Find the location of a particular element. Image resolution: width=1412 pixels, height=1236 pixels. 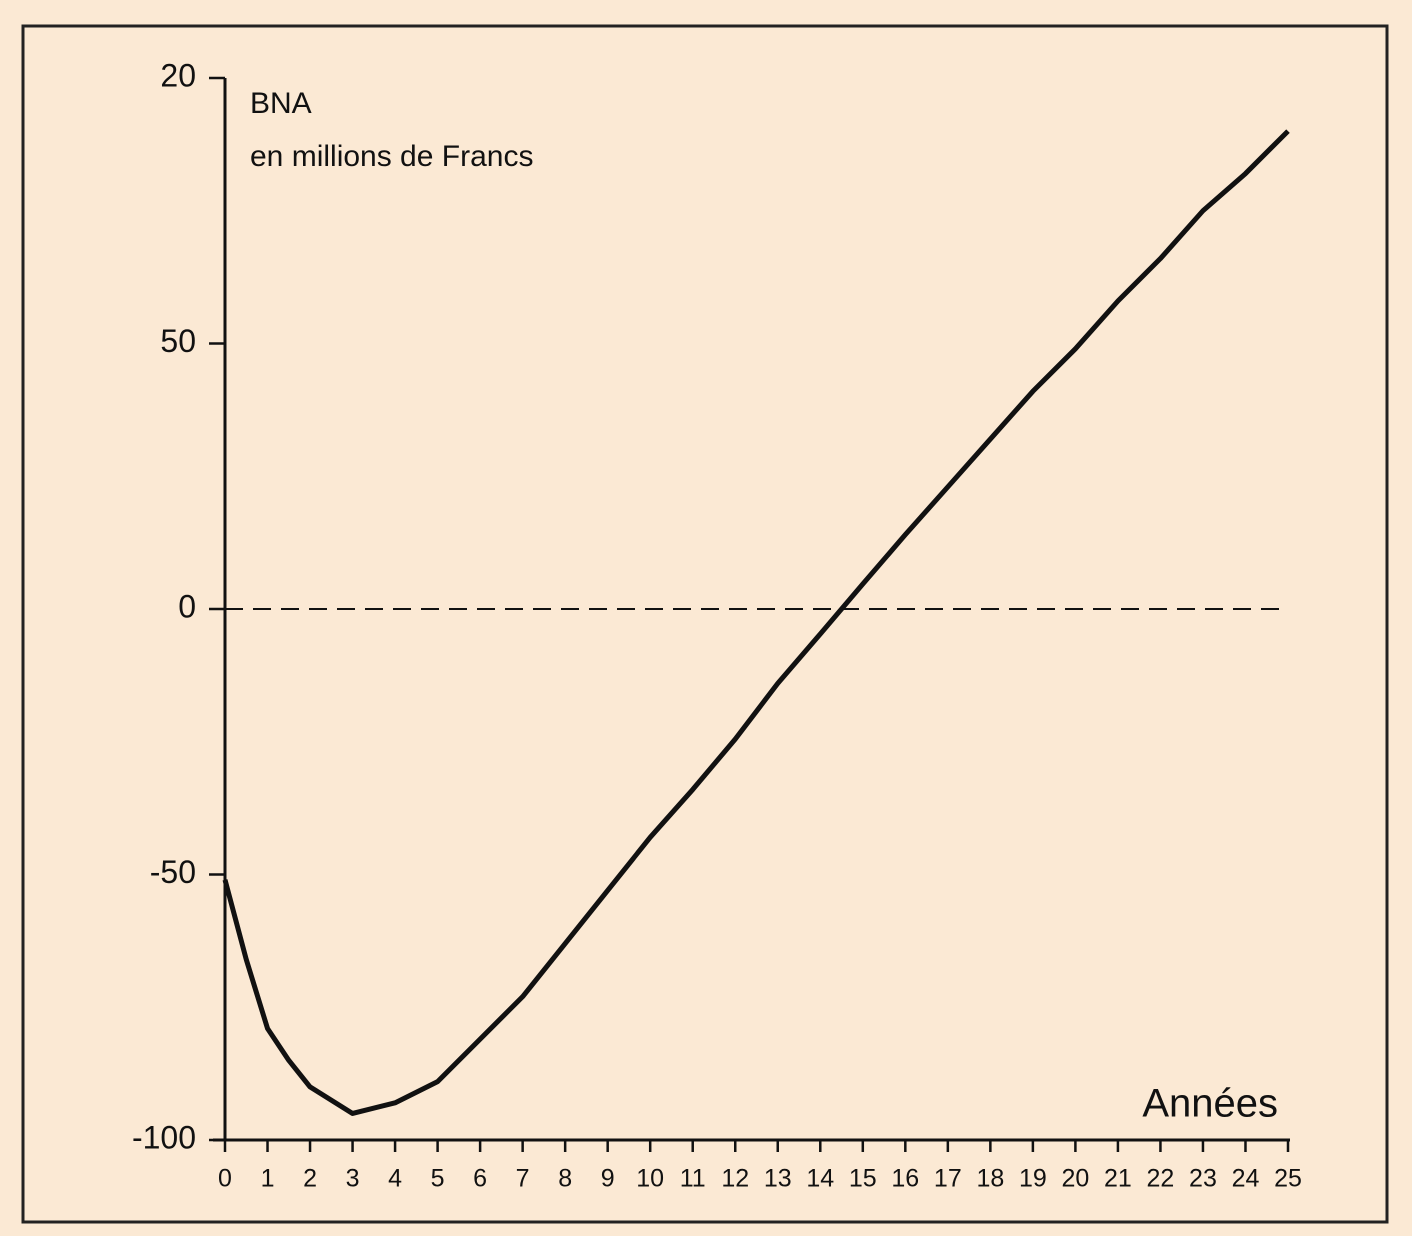

x-tick-label: 1 is located at coordinates (268, 1179).